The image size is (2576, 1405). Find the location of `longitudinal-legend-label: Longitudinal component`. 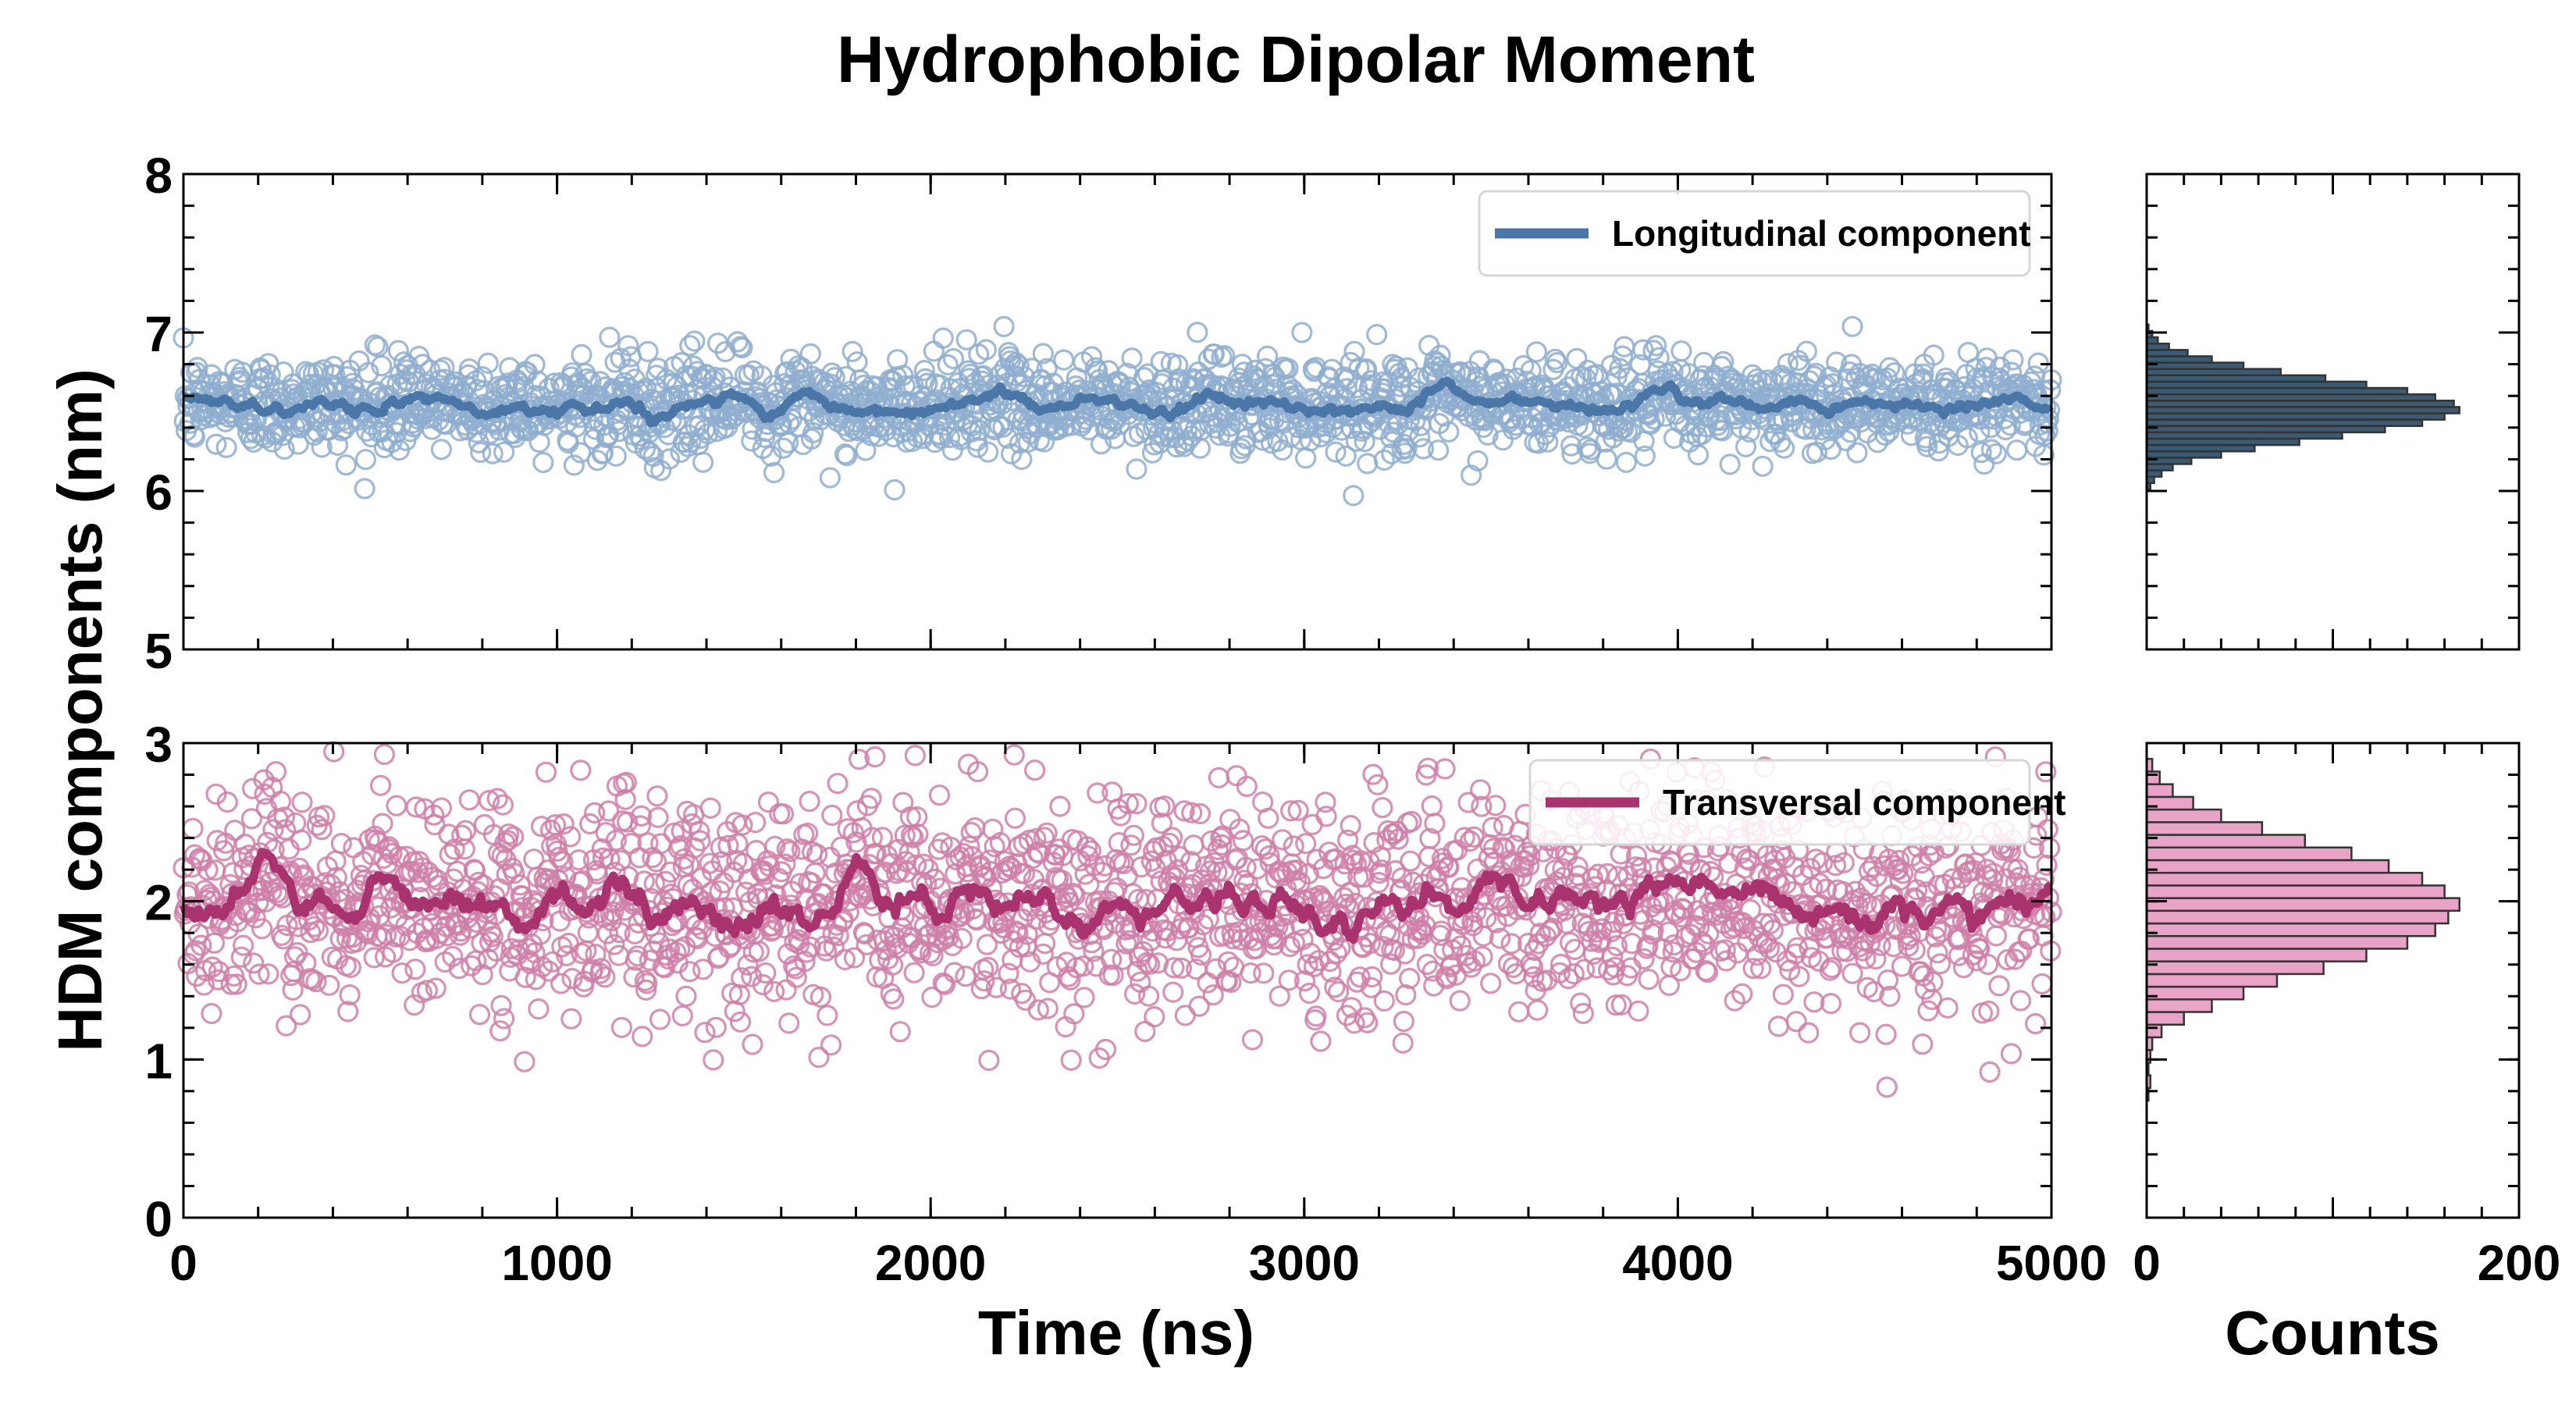

longitudinal-legend-label: Longitudinal component is located at coordinates (1821, 234).